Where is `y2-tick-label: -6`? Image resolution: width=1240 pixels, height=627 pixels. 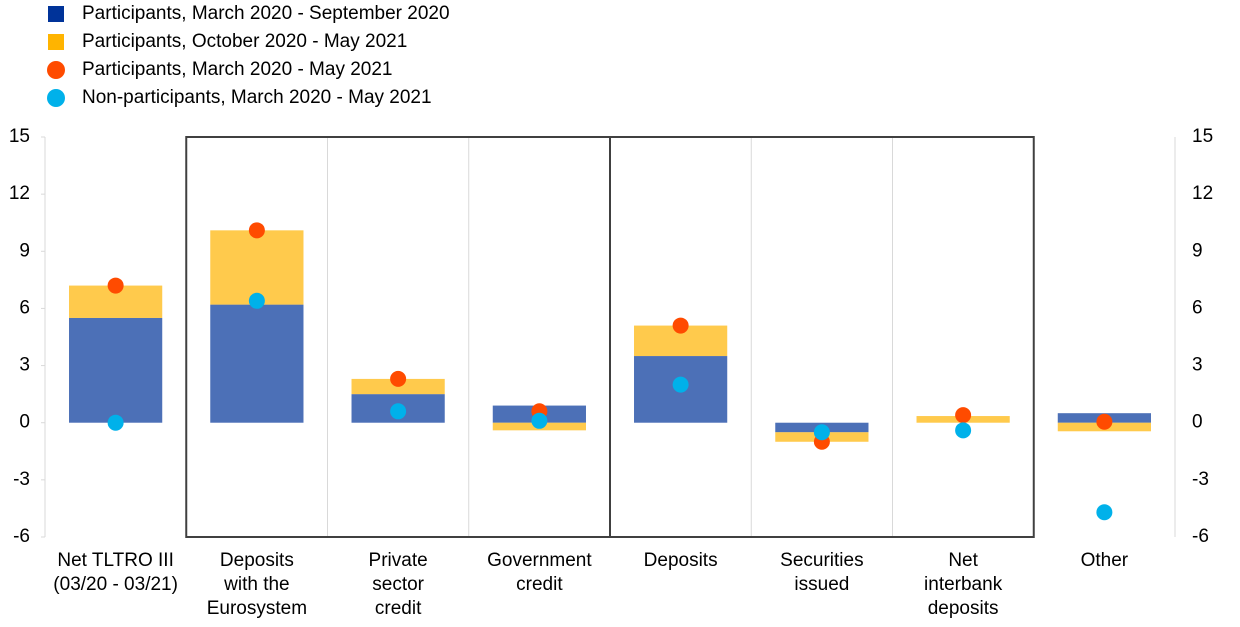
y2-tick-label: -6 is located at coordinates (1200, 536).